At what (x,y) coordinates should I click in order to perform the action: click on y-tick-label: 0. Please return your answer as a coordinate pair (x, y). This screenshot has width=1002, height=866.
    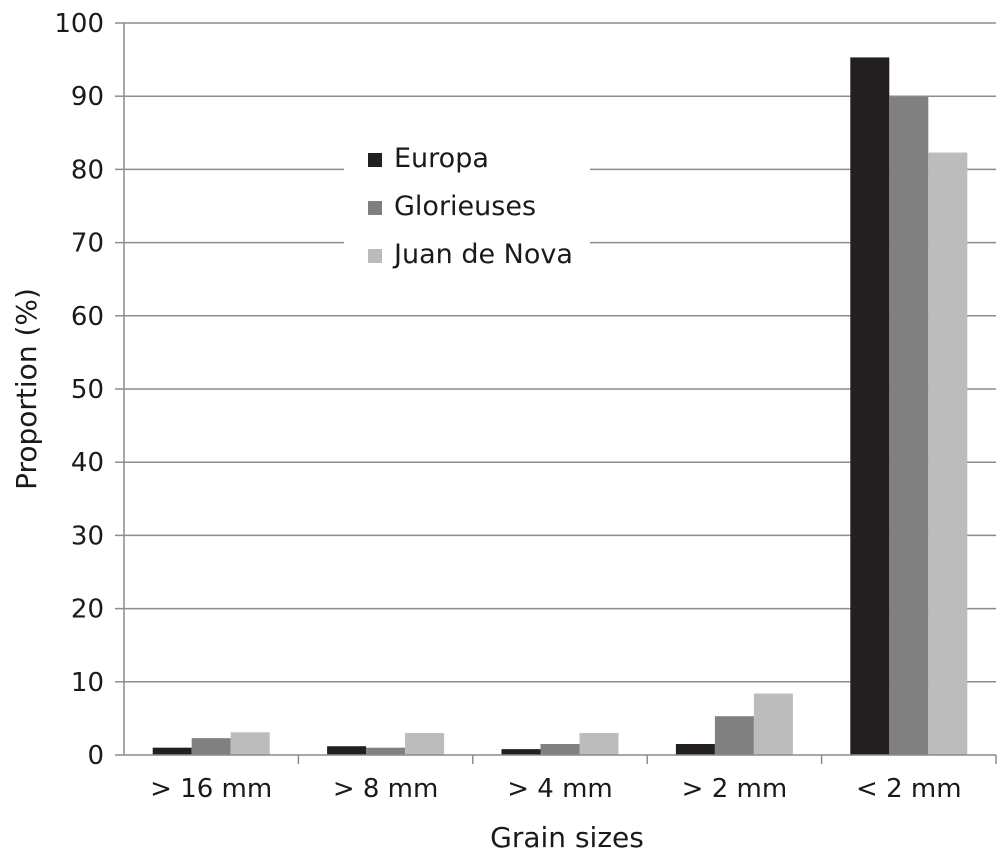
    Looking at the image, I should click on (95, 756).